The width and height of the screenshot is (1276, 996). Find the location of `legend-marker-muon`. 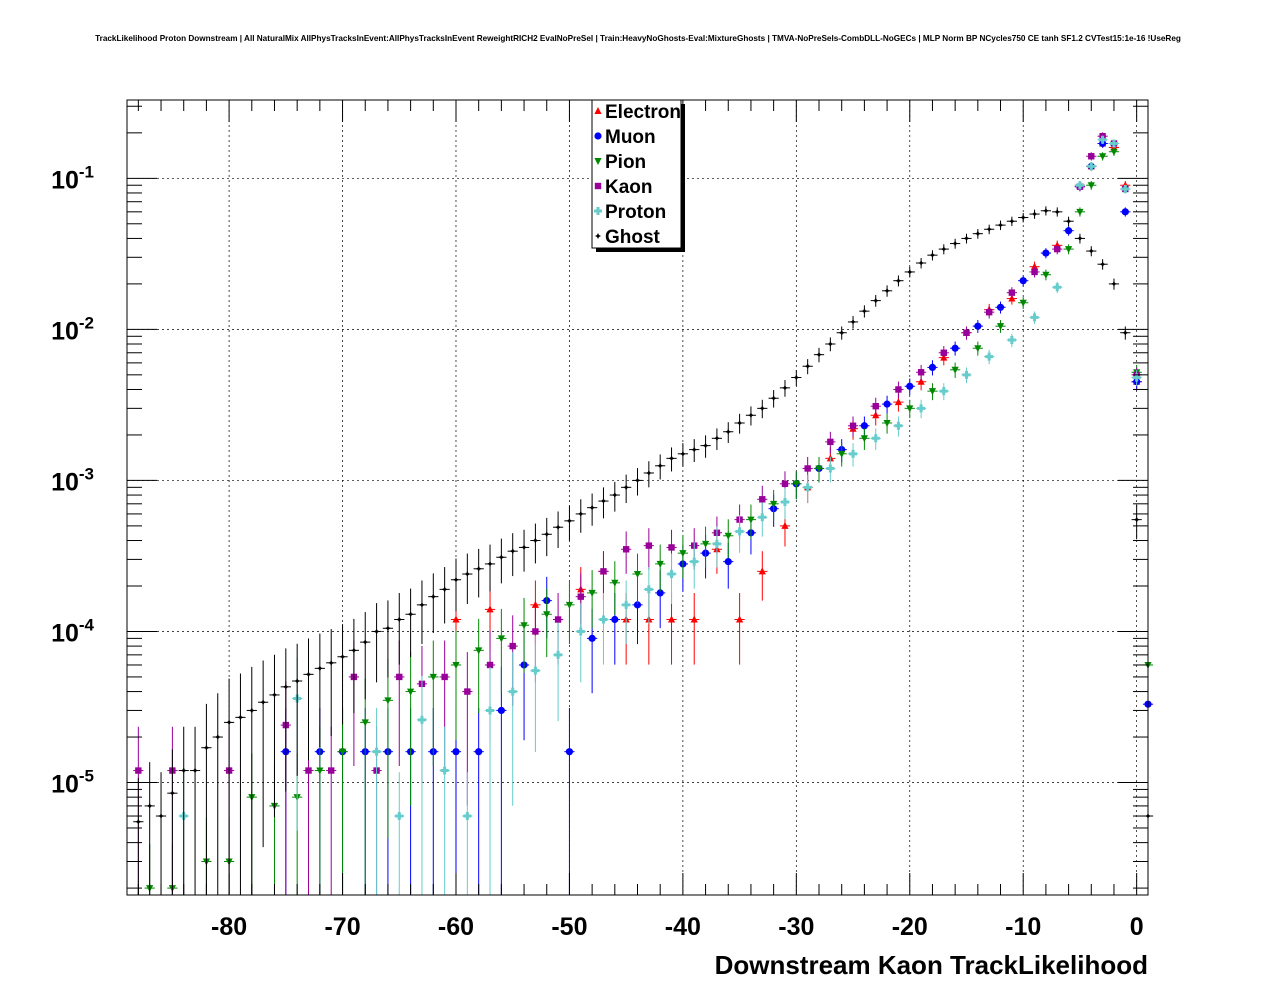

legend-marker-muon is located at coordinates (598, 136).